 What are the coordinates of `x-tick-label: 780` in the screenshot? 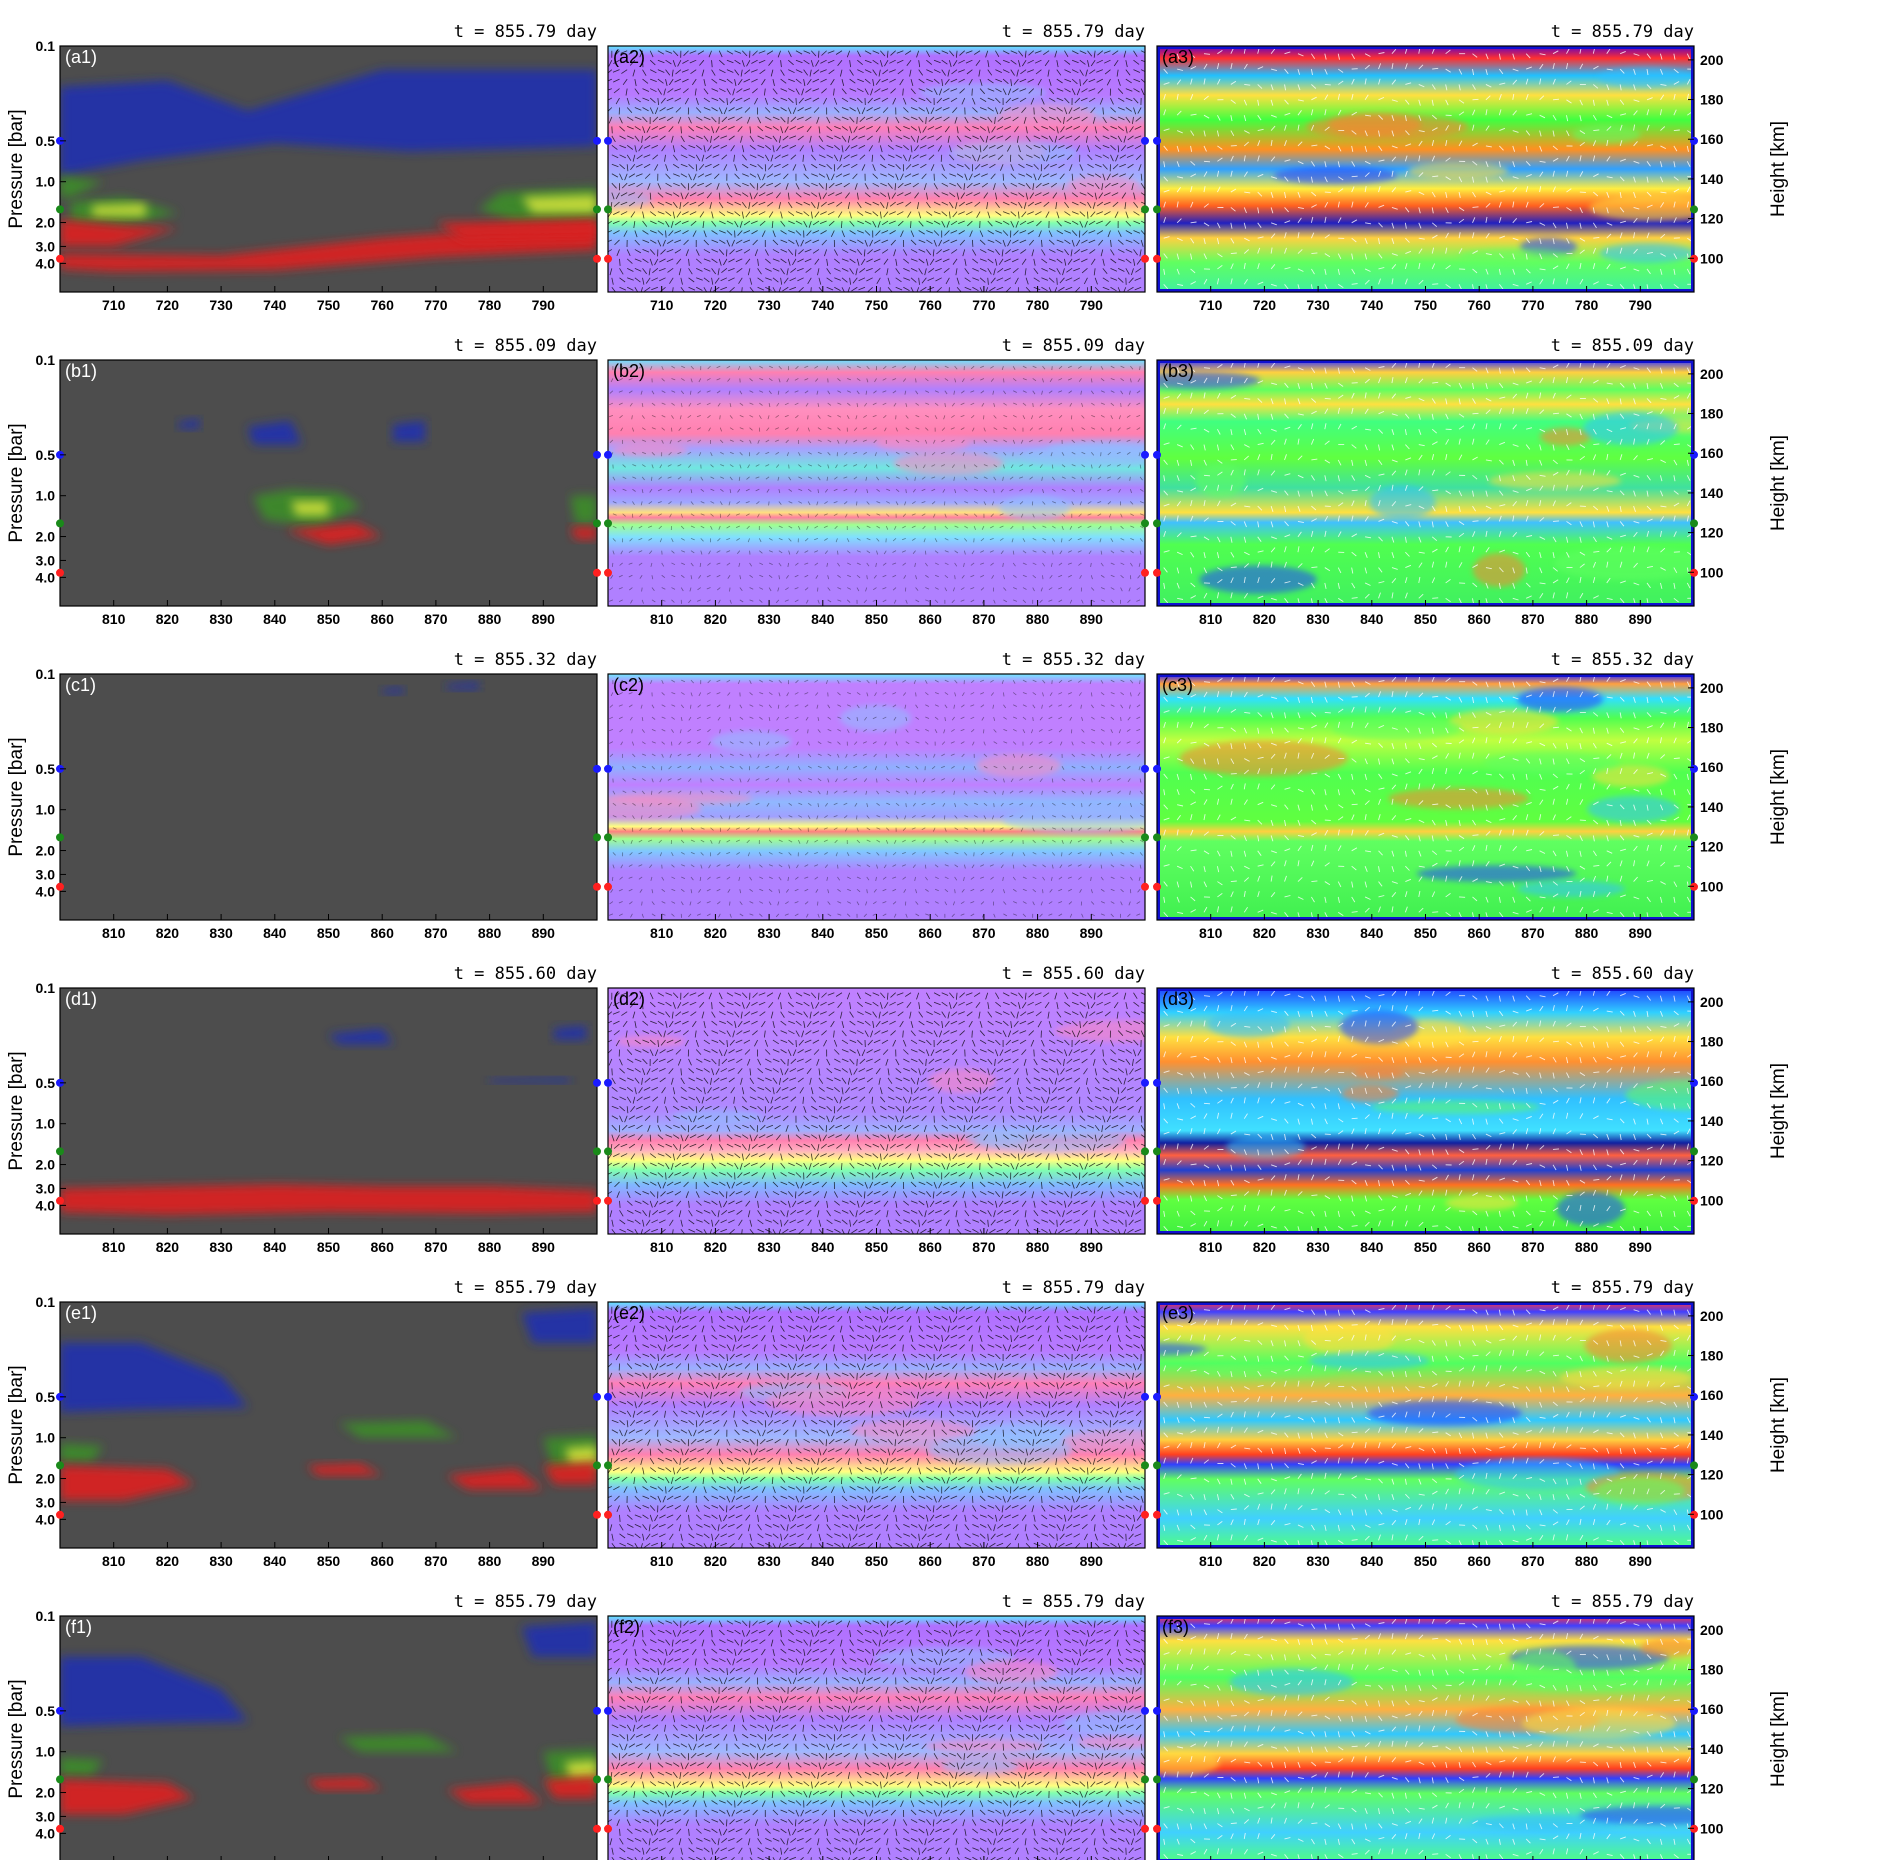 It's located at (1038, 305).